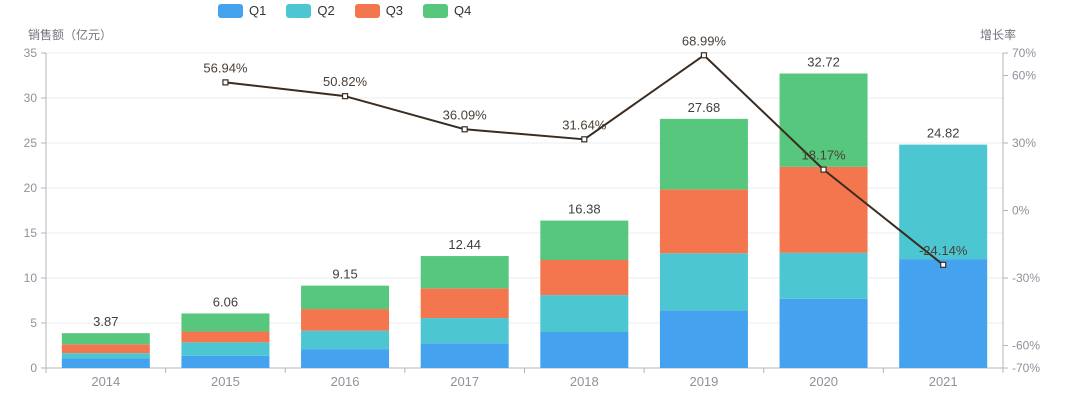 Image resolution: width=1080 pixels, height=420 pixels. I want to click on bar-segment-q1-2021, so click(943, 313).